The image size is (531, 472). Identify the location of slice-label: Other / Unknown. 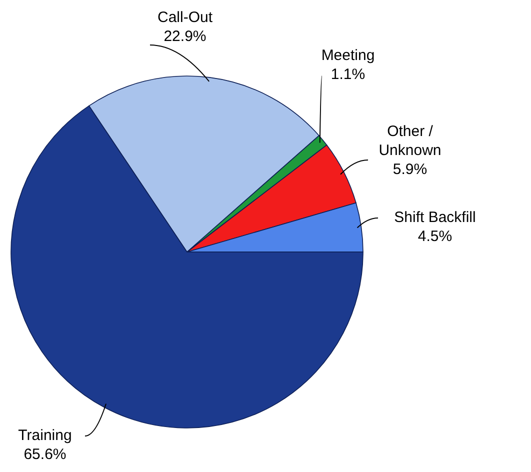
(410, 141).